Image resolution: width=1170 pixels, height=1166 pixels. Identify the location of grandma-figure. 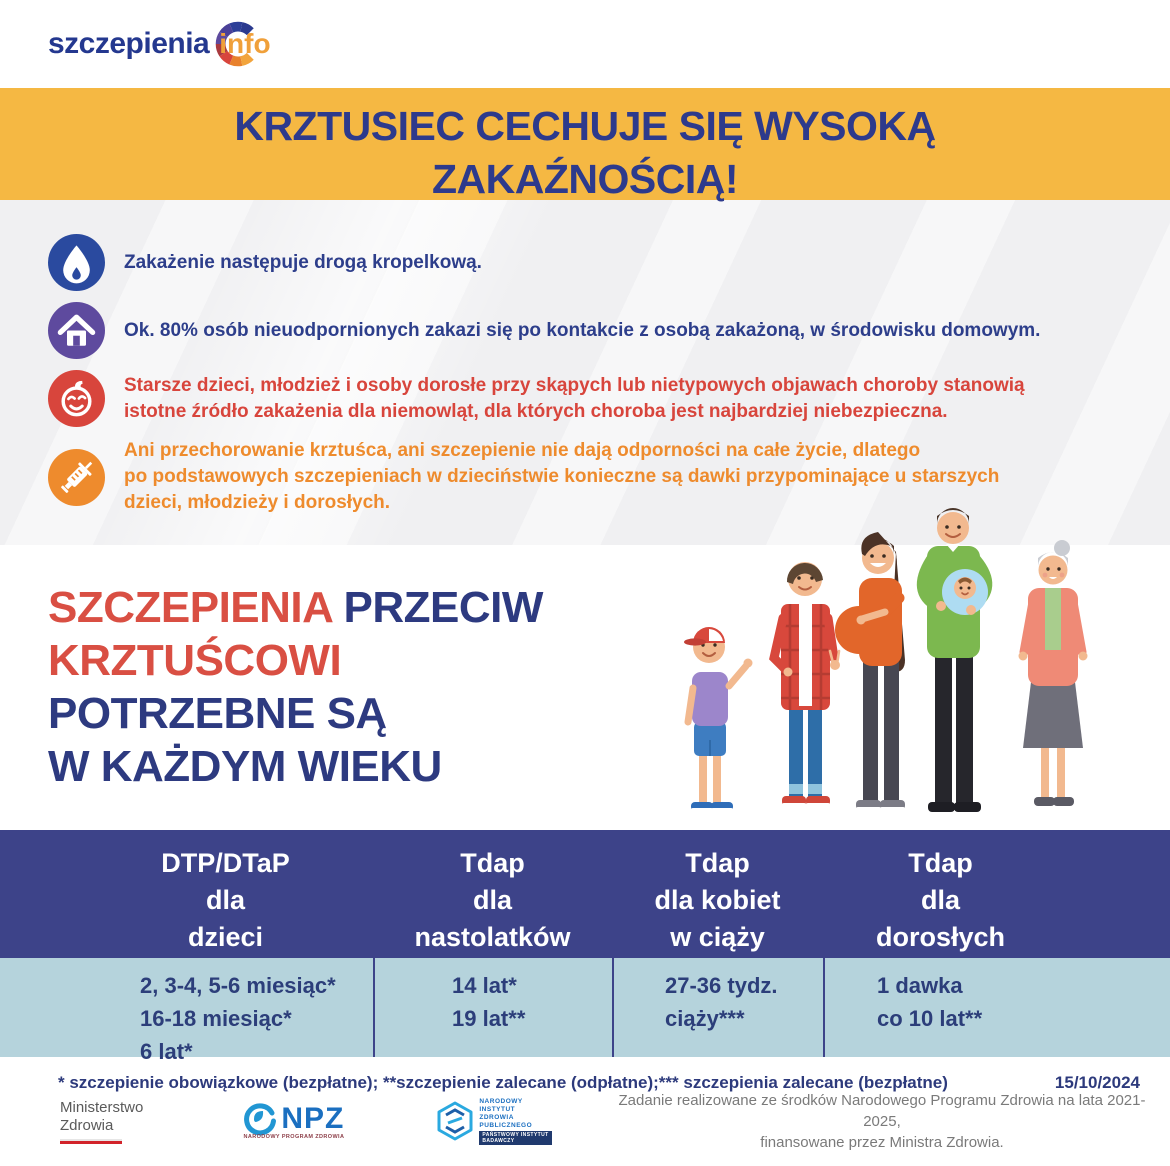
(1053, 673).